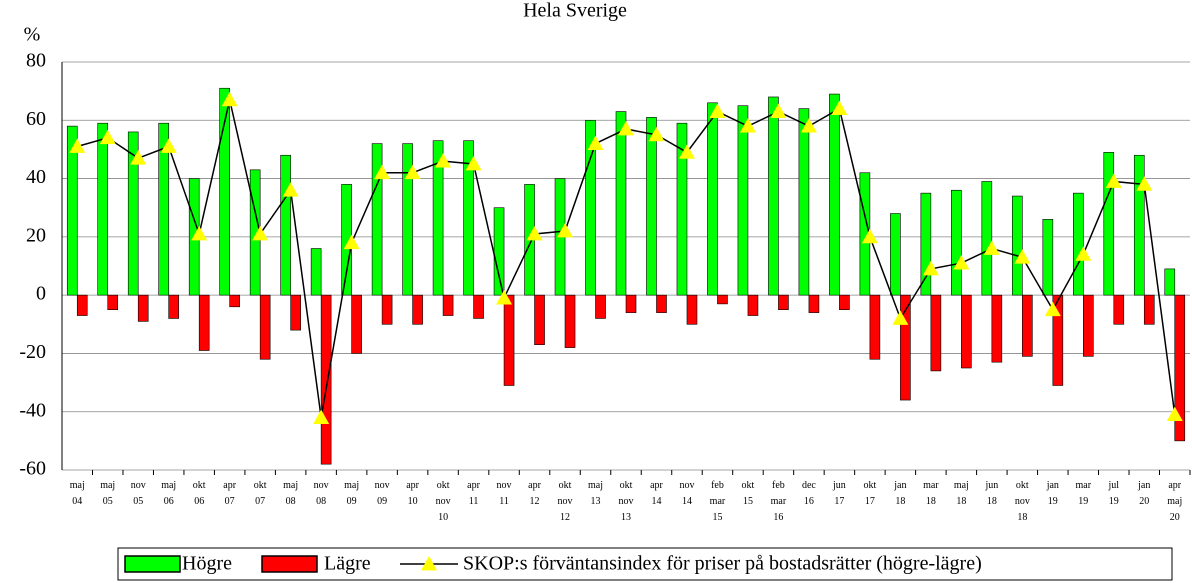 Image resolution: width=1192 pixels, height=583 pixels. I want to click on x-tick-label: okt 07, so click(260, 493).